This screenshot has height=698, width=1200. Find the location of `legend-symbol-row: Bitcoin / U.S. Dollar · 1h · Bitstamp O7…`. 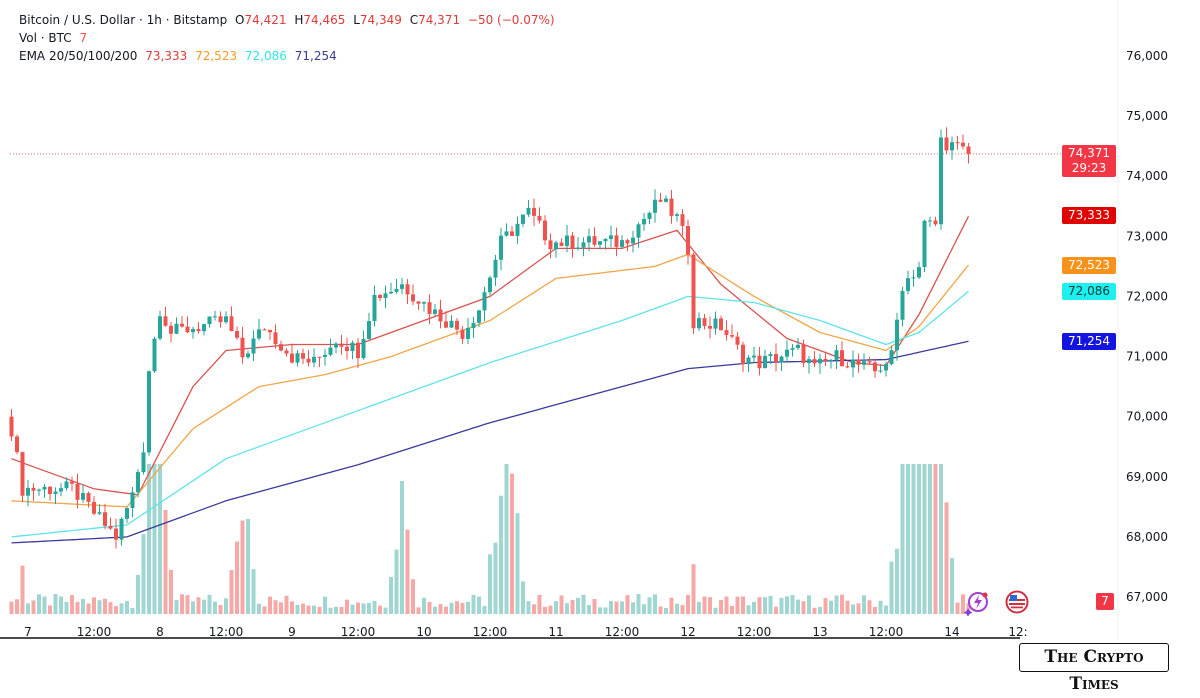

legend-symbol-row: Bitcoin / U.S. Dollar · 1h · Bitstamp O7… is located at coordinates (289, 20).